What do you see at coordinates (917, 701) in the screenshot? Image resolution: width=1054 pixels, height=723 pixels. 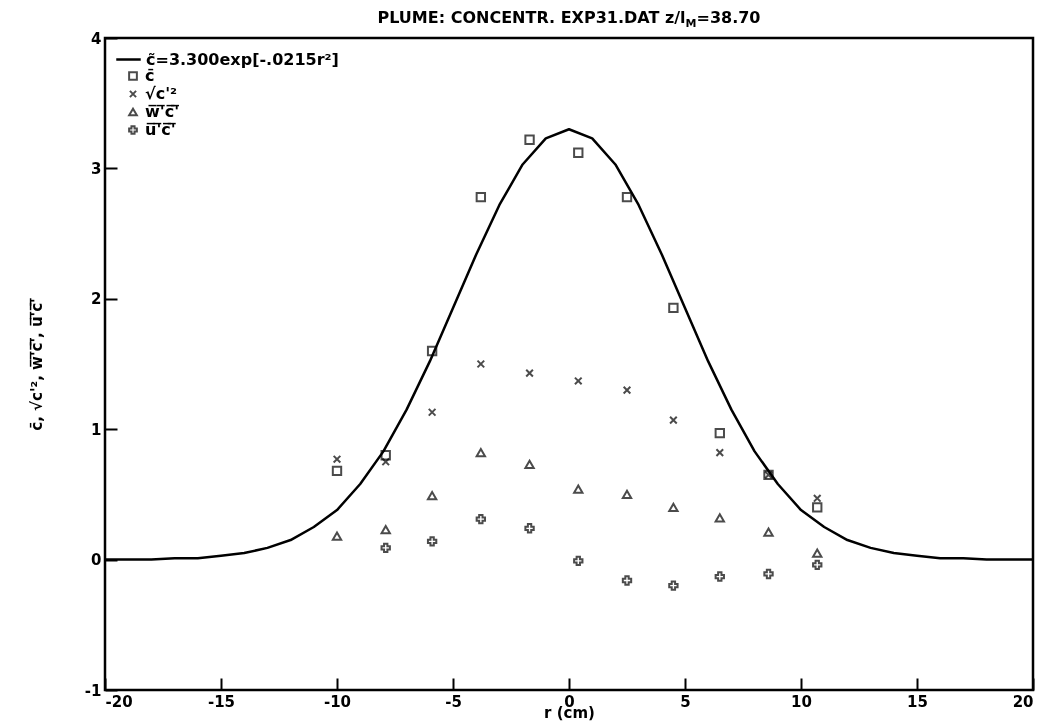 I see `x-tick-label: 15` at bounding box center [917, 701].